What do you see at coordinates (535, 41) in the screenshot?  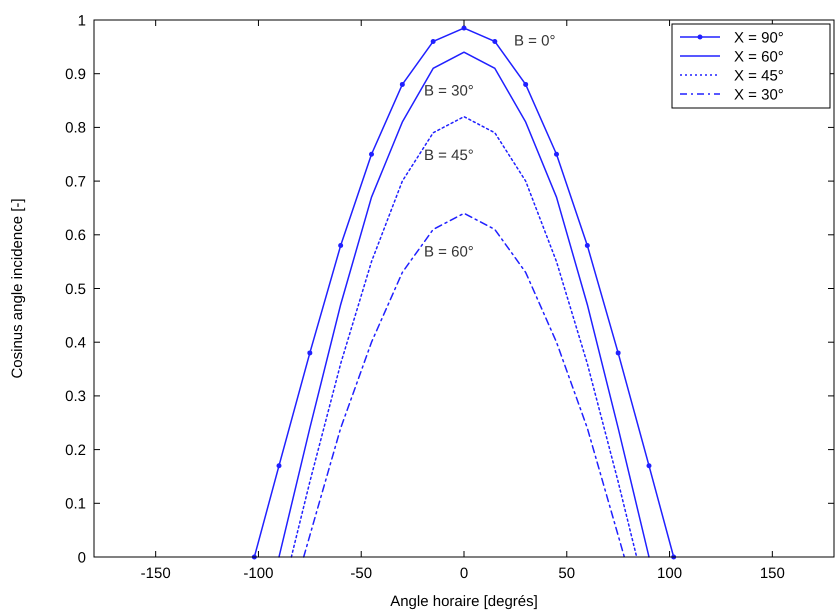 I see `annotation: B = 0°` at bounding box center [535, 41].